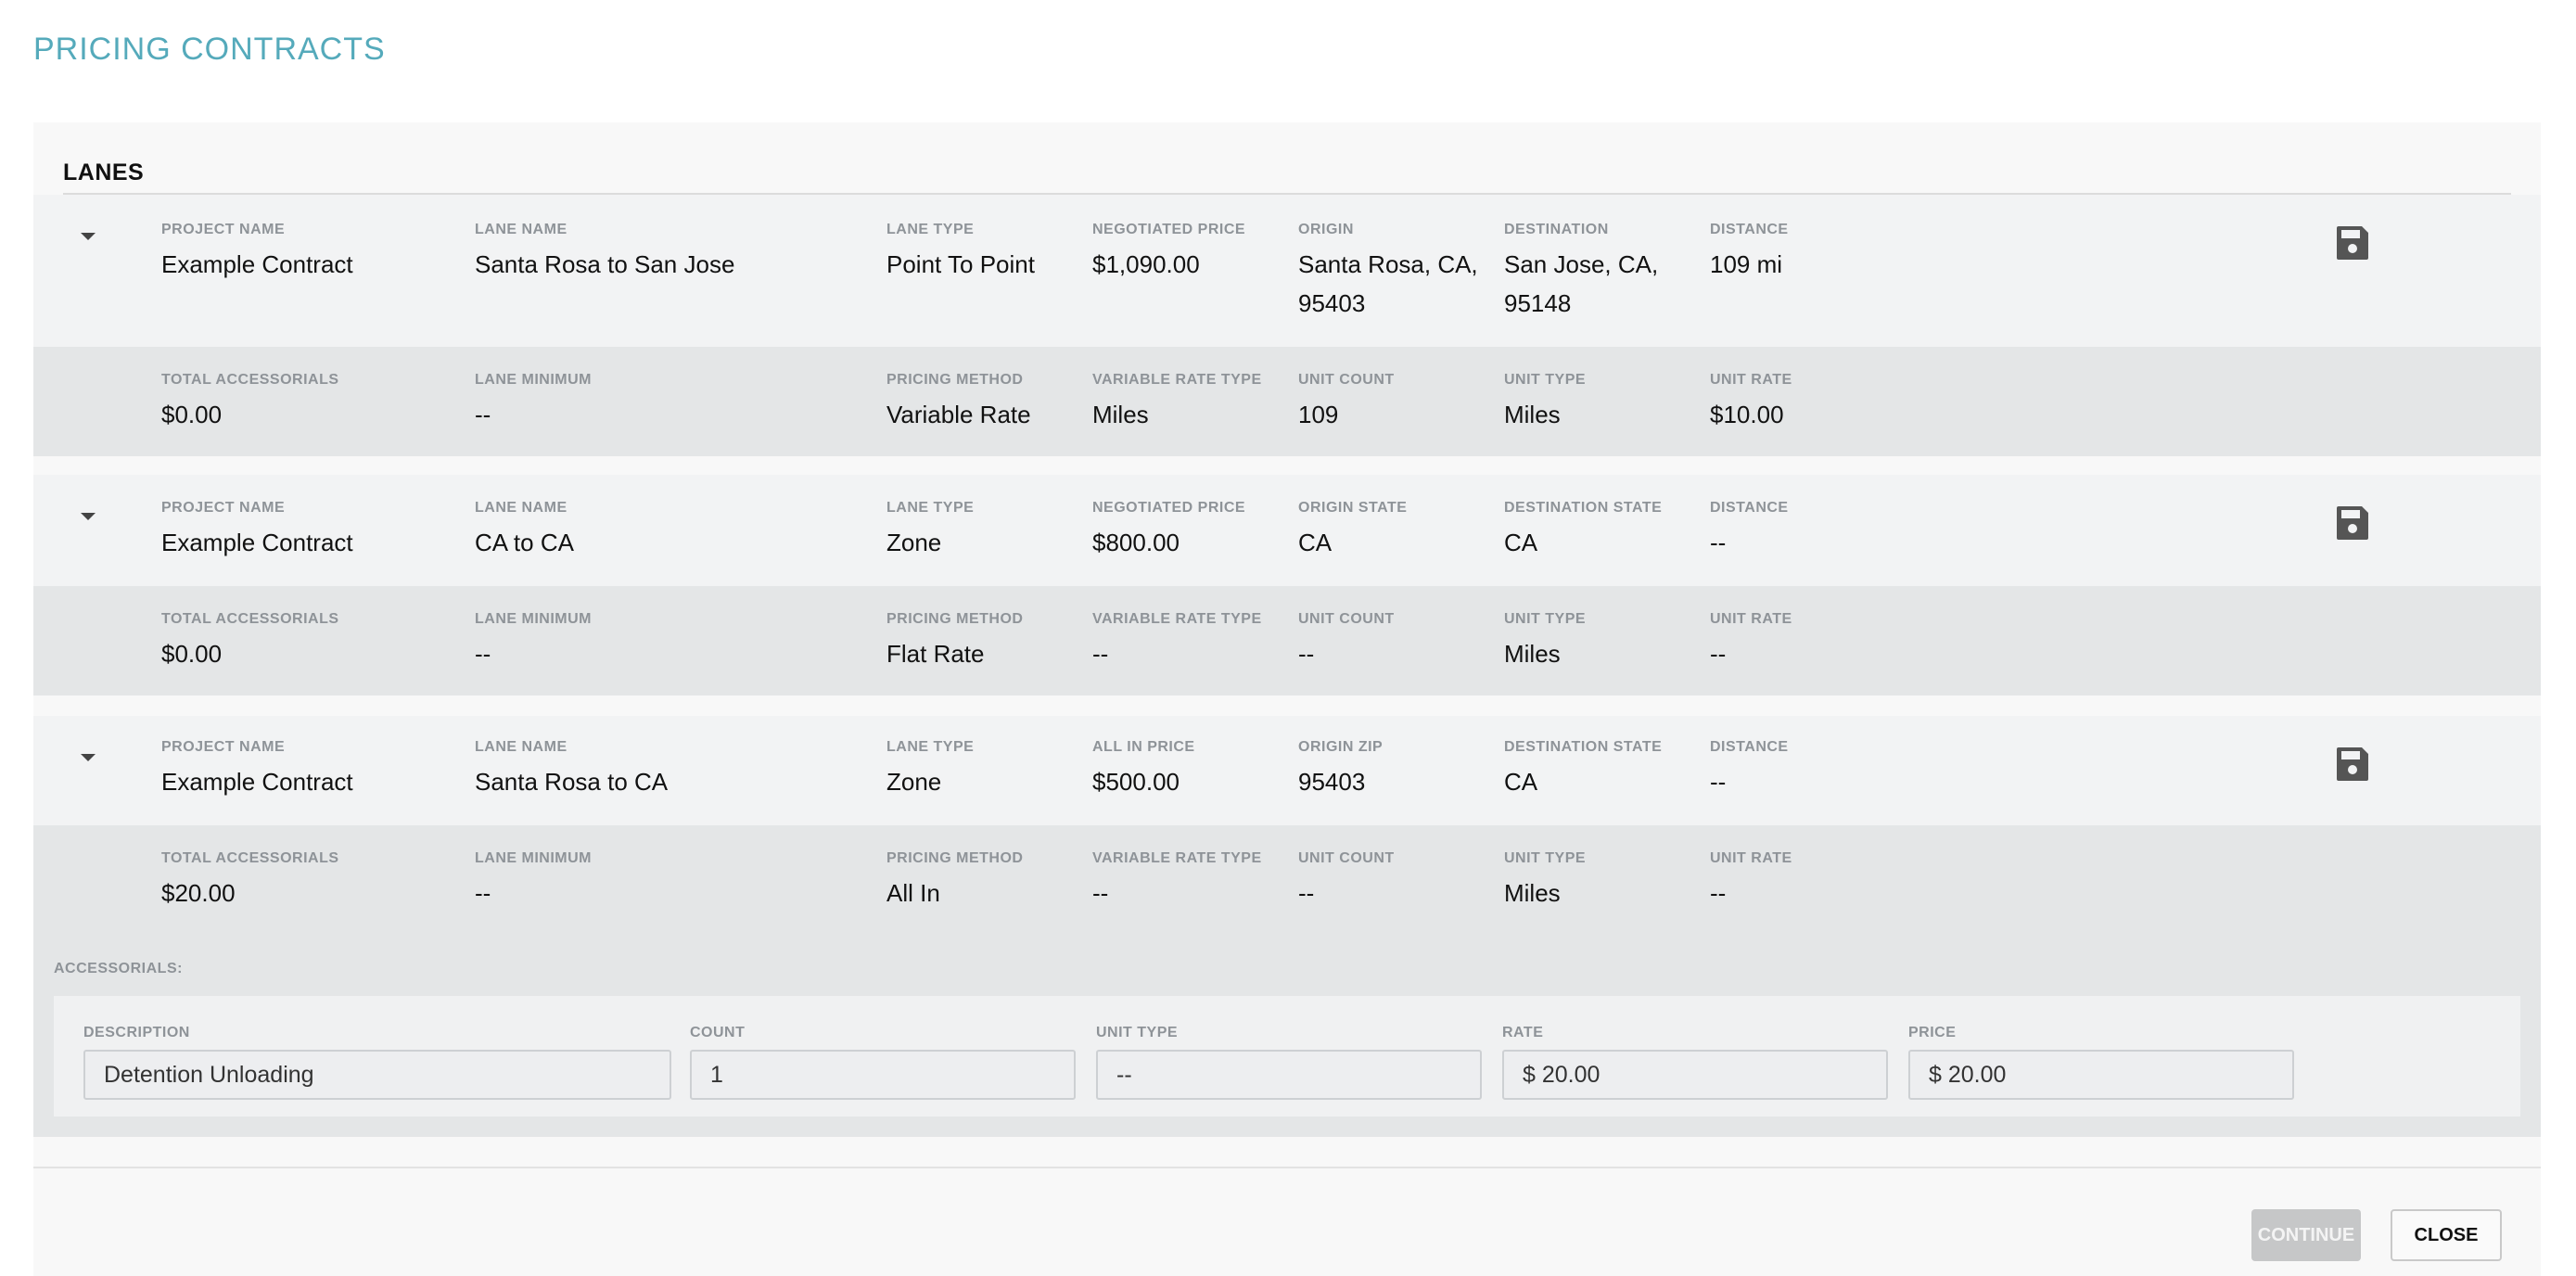  I want to click on field-price: NEGOTIATED PRICE $1,090.00, so click(1169, 252).